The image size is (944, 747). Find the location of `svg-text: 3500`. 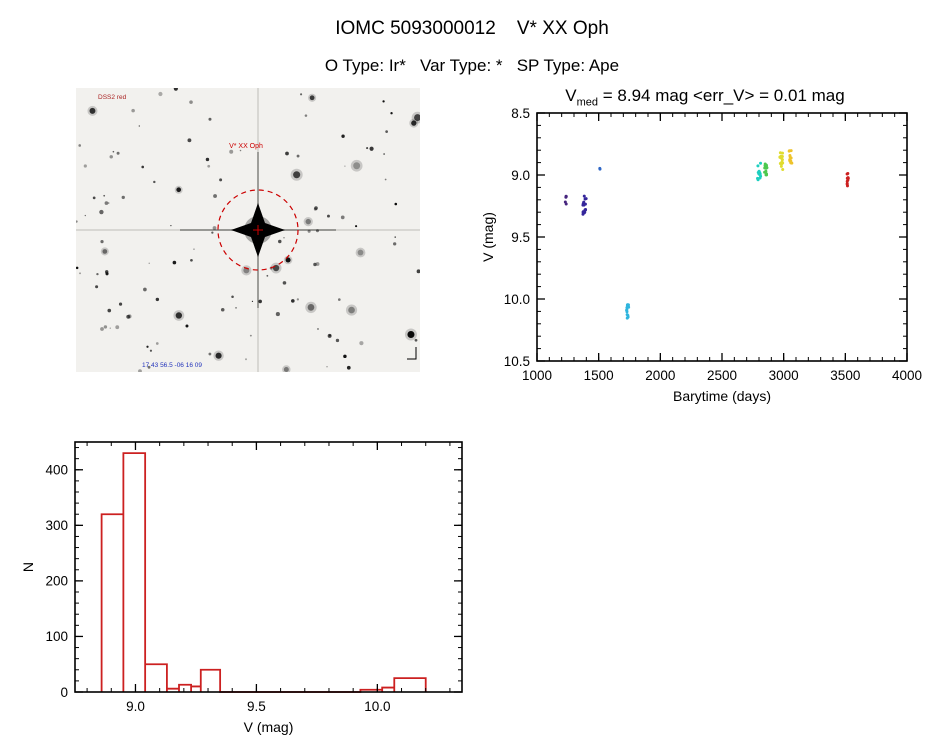

svg-text: 3500 is located at coordinates (845, 375).